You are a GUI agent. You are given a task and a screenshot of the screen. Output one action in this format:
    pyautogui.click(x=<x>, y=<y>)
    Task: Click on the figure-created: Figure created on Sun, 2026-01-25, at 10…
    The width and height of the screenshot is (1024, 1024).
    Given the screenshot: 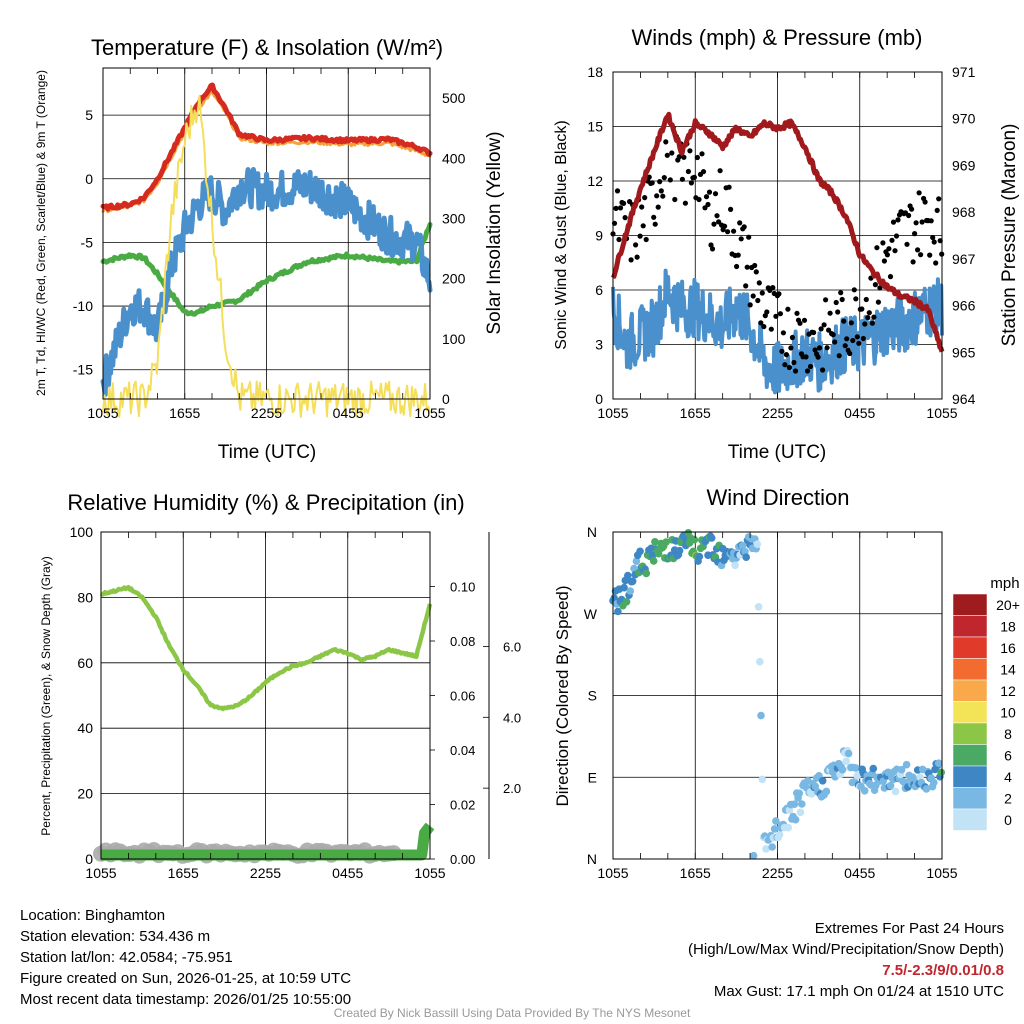 What is the action you would take?
    pyautogui.click(x=186, y=978)
    